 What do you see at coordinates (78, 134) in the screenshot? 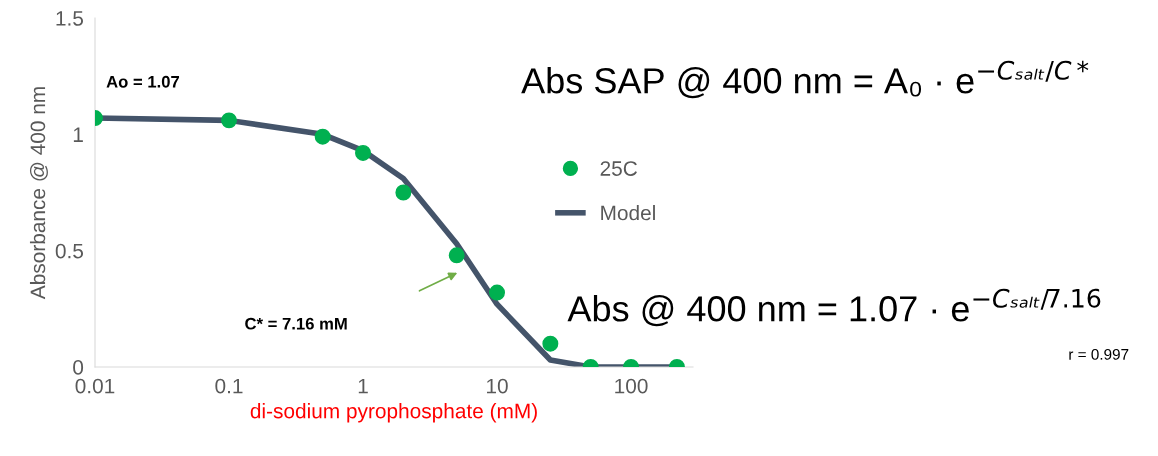
I see `y-tick-label: 1` at bounding box center [78, 134].